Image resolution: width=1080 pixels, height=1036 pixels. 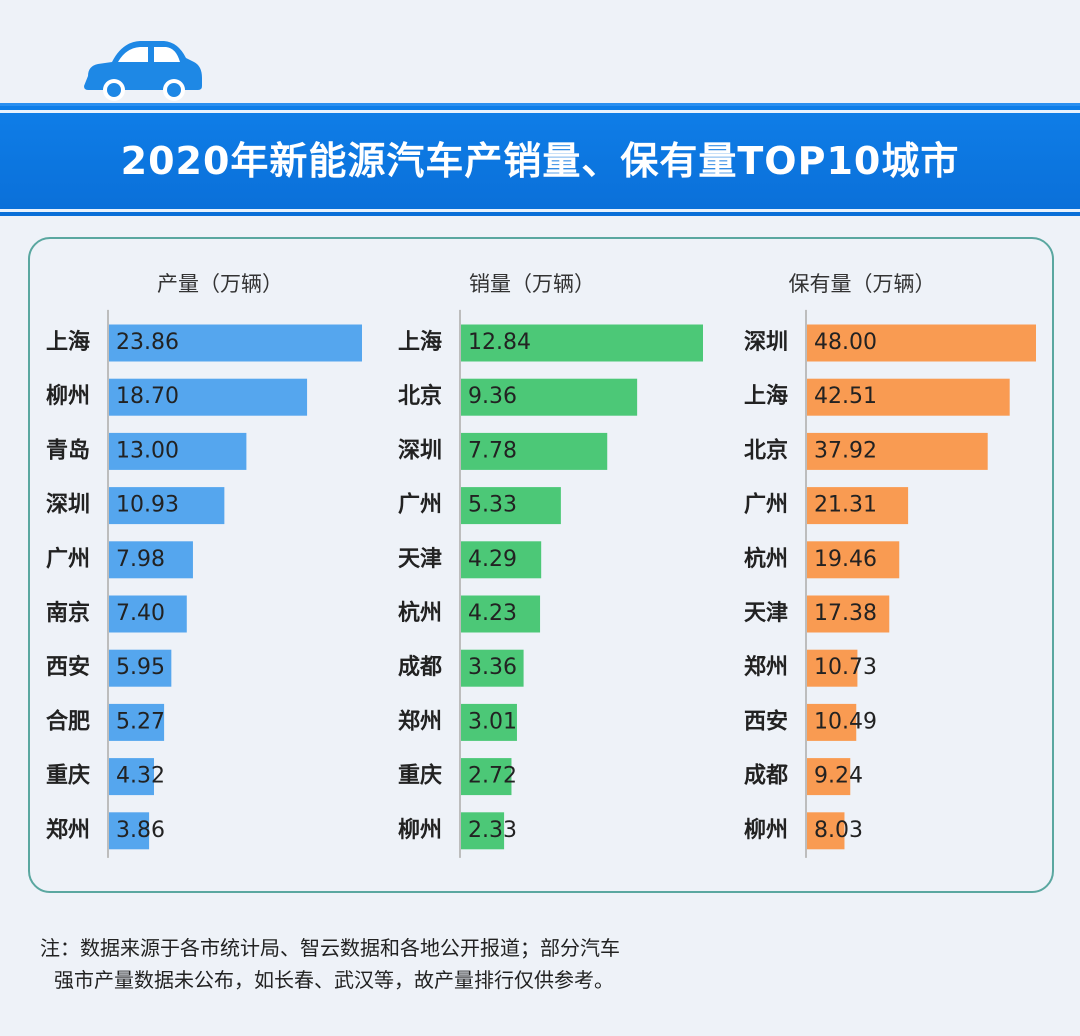 I want to click on sales-value-label: 12.84, so click(x=499, y=342).